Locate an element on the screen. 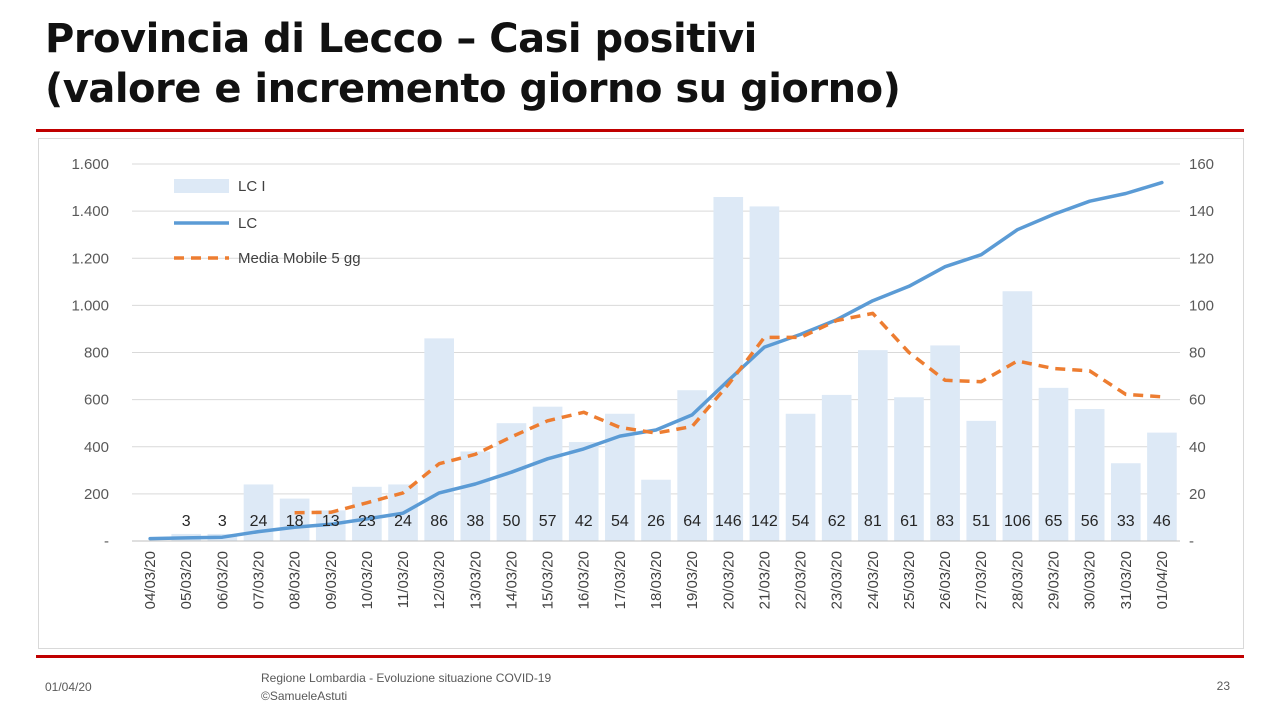 This screenshot has height=720, width=1280. x-tick-label: 28/03/20 is located at coordinates (1017, 580).